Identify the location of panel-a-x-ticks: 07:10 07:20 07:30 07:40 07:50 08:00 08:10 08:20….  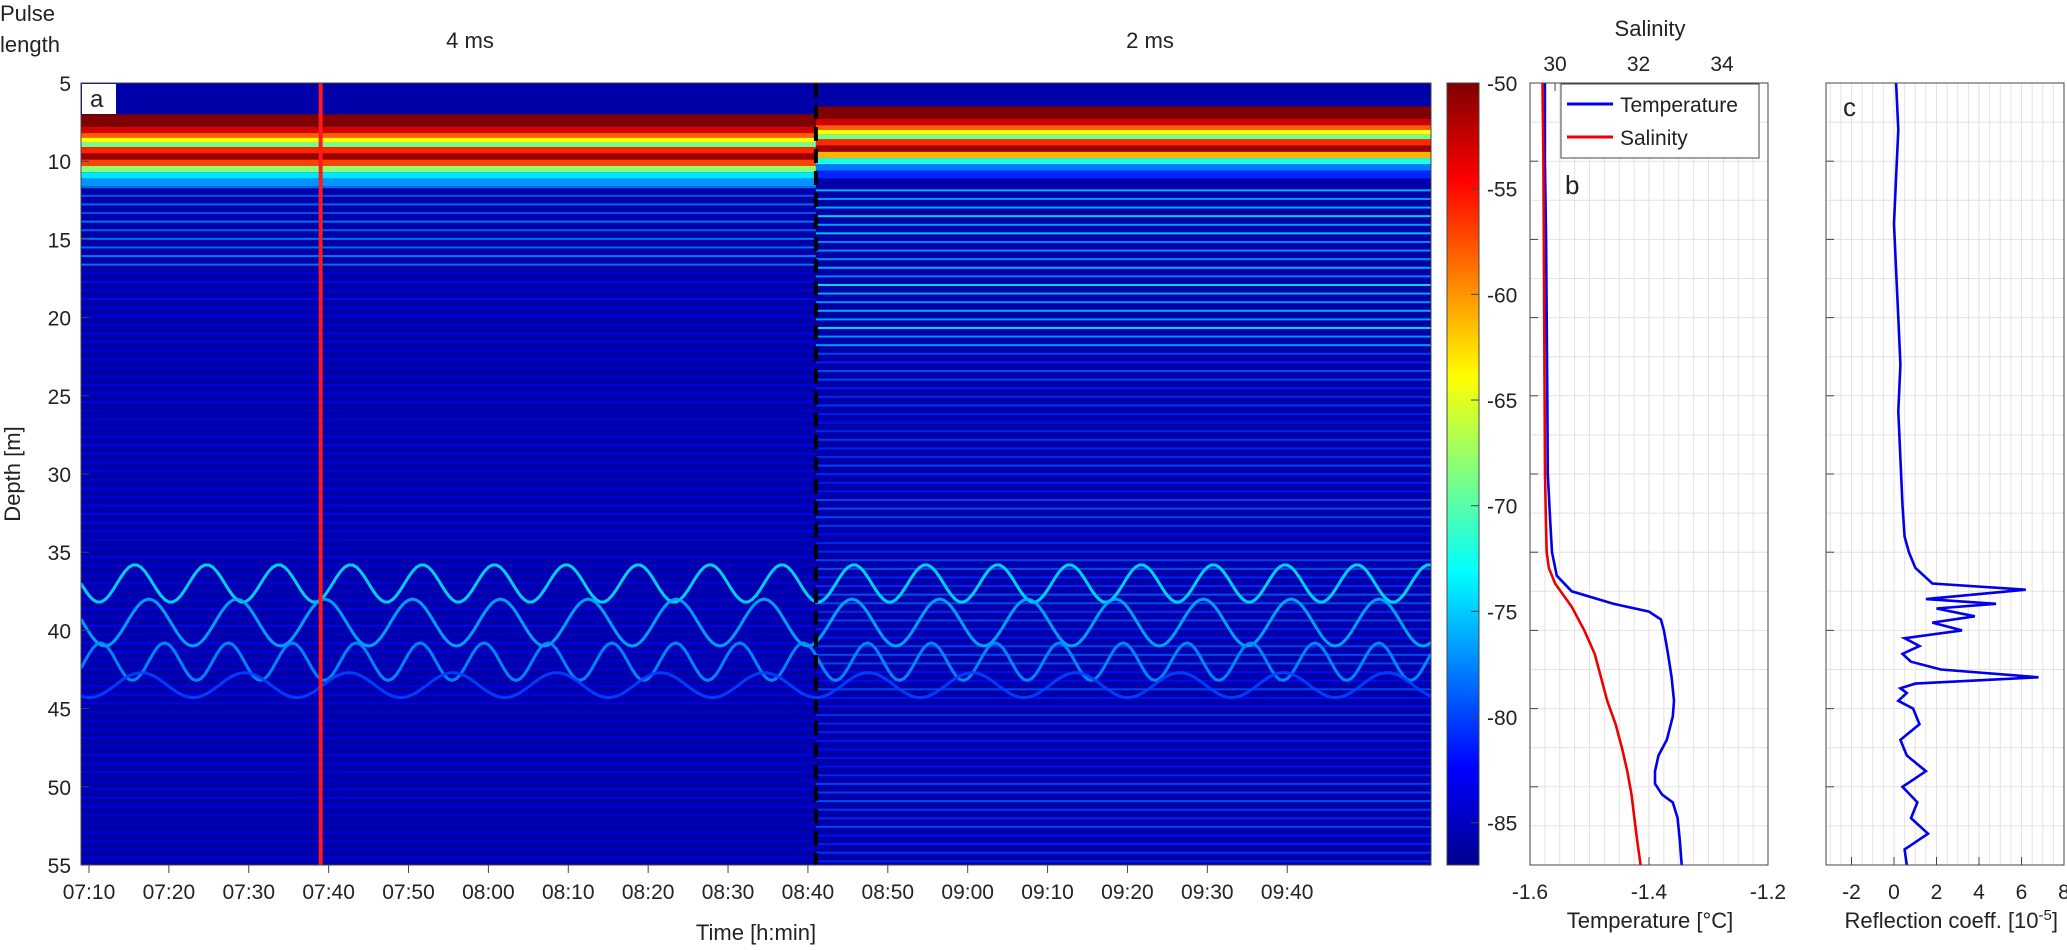
(688, 884).